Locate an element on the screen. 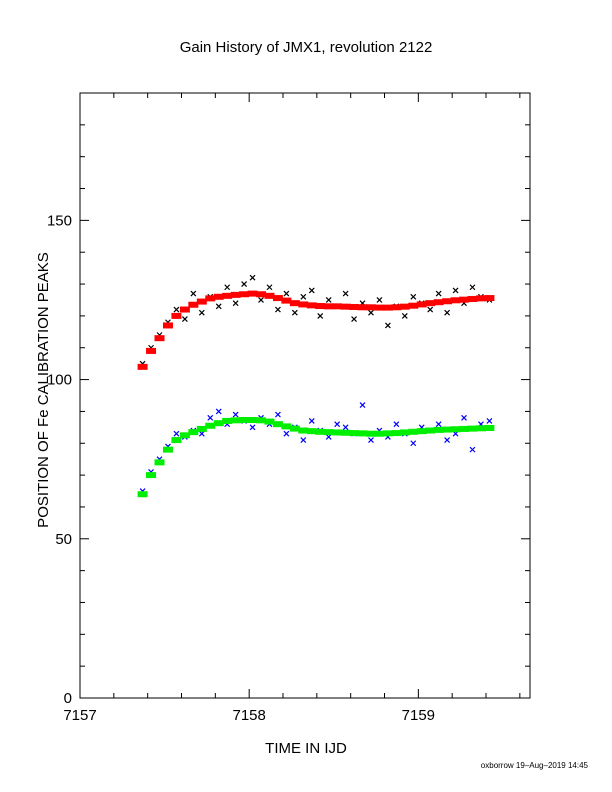 The height and width of the screenshot is (792, 612). y-tick-label: 150 is located at coordinates (59, 220).